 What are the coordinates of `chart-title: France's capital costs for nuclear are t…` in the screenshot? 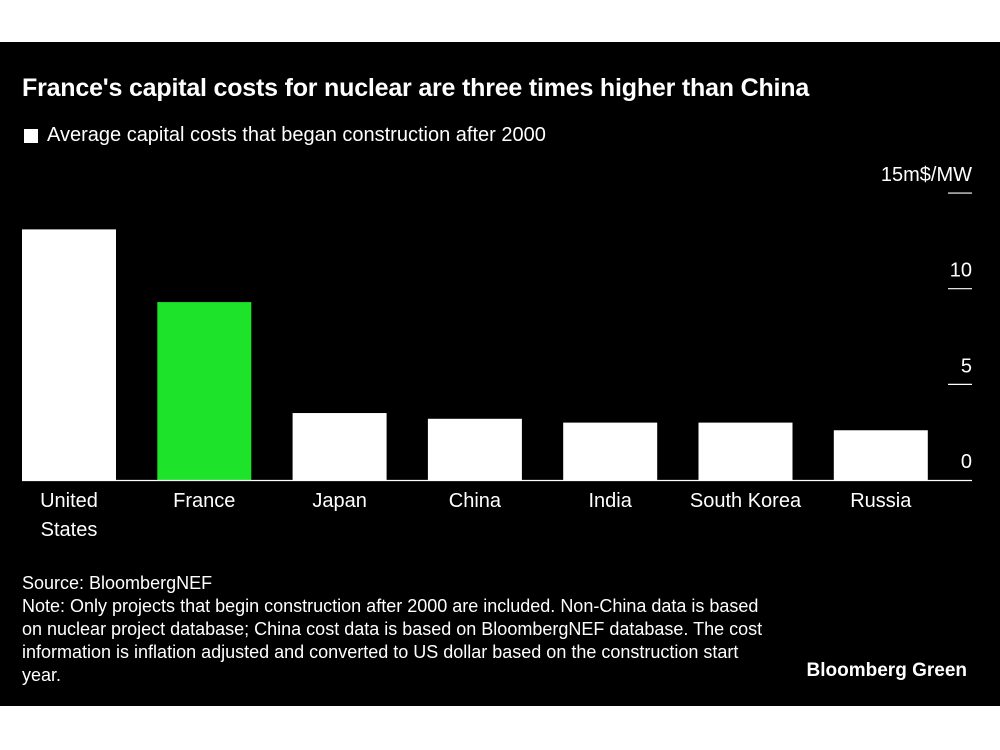 It's located at (416, 88).